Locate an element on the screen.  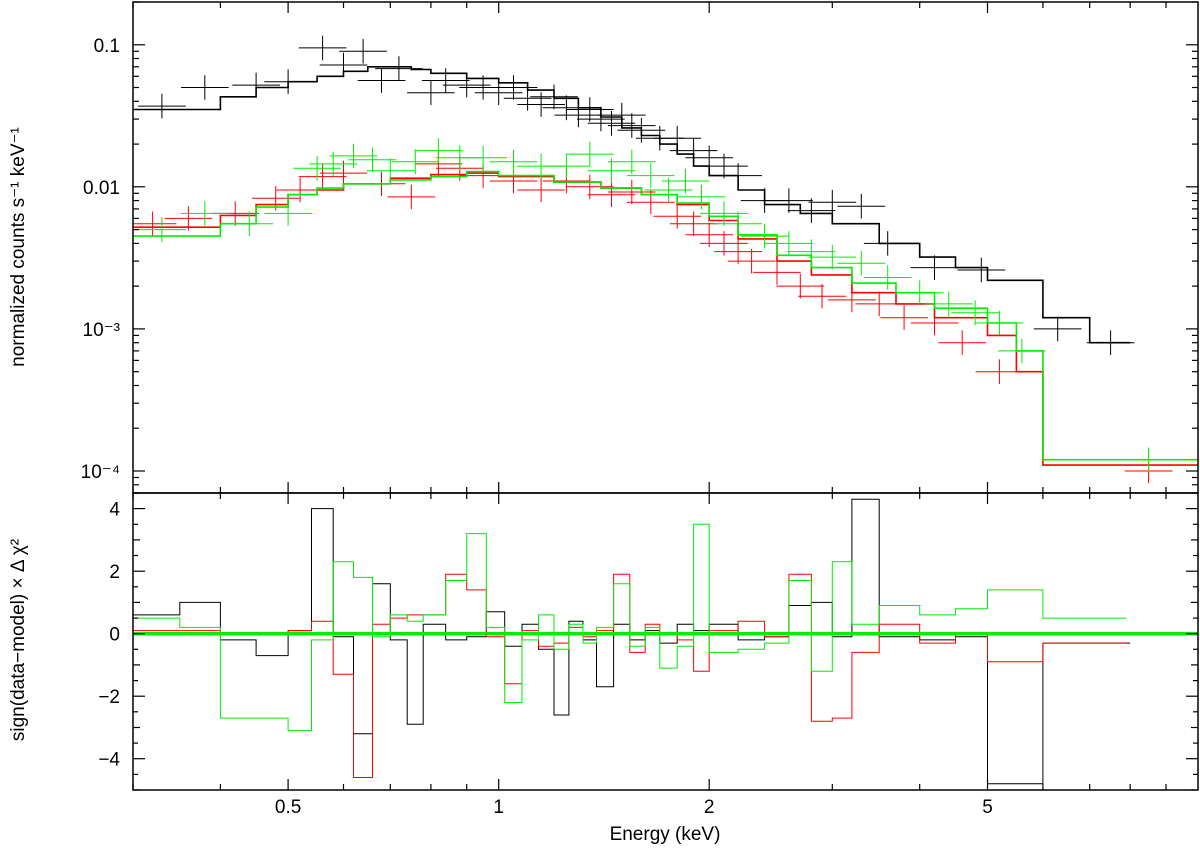
x-tick-label-2: 2 is located at coordinates (709, 807).